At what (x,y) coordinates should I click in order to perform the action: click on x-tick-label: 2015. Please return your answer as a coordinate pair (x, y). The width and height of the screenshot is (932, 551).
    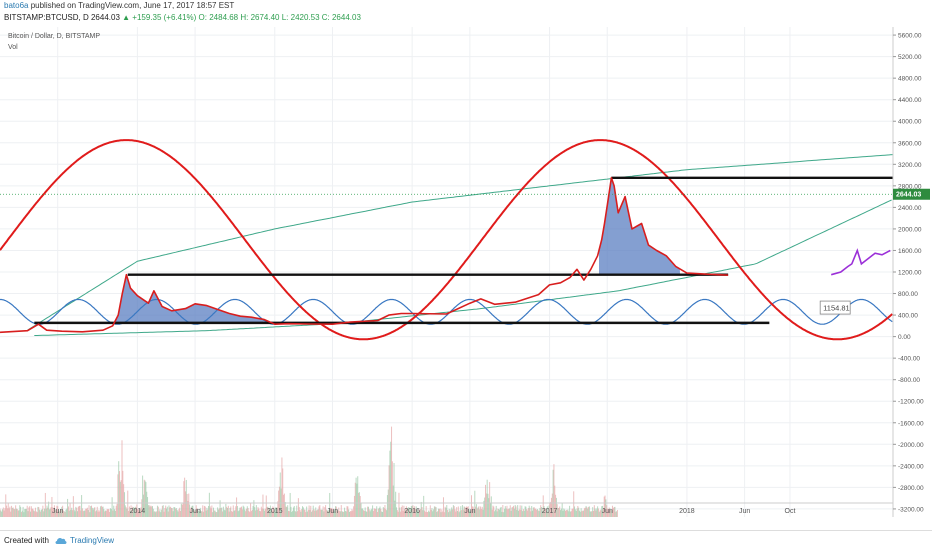
    Looking at the image, I should click on (275, 511).